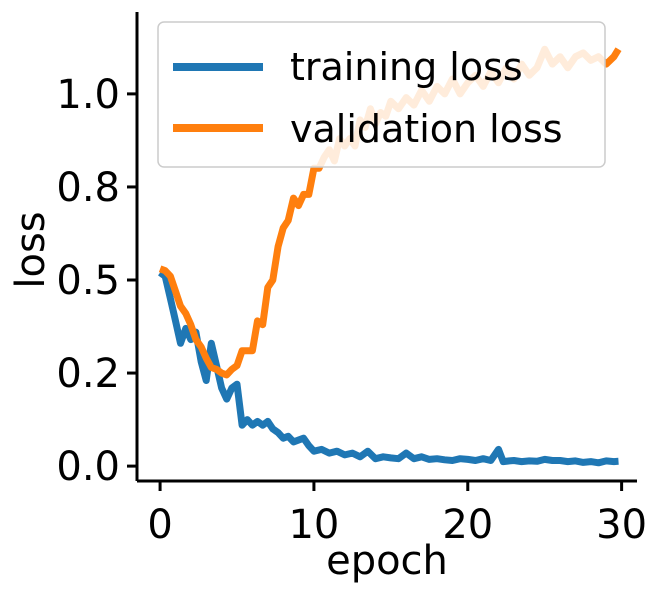 This screenshot has width=650, height=600. Describe the element at coordinates (387, 561) in the screenshot. I see `x-axis-label: epoch` at that location.